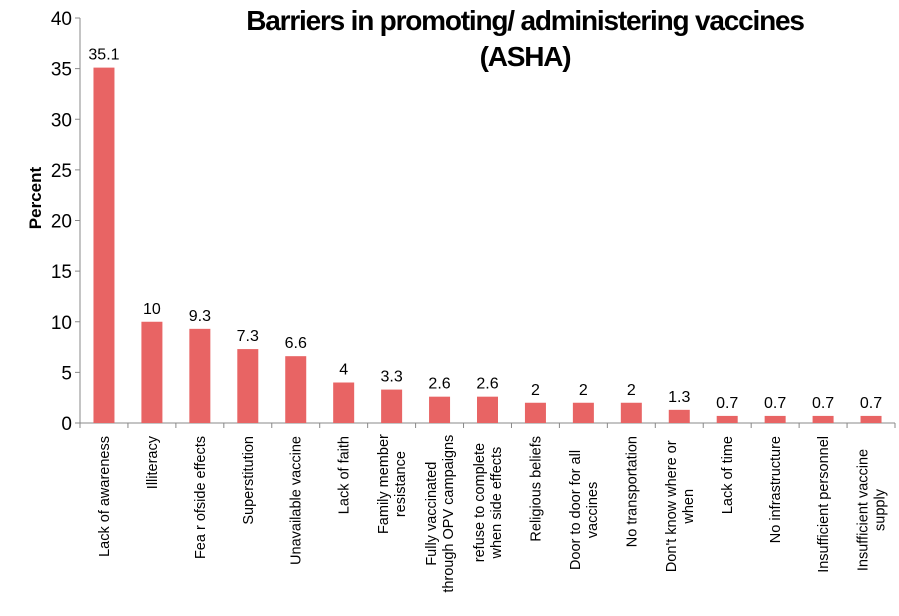 This screenshot has width=899, height=616. What do you see at coordinates (249, 480) in the screenshot?
I see `category-label: Superstitution` at bounding box center [249, 480].